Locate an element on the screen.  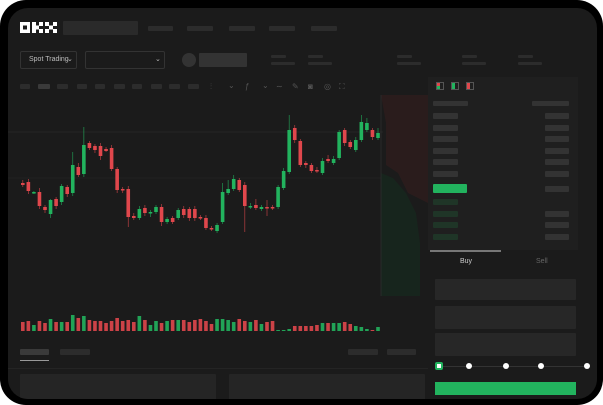
candle-type-icon: ⫶ is located at coordinates (211, 86).